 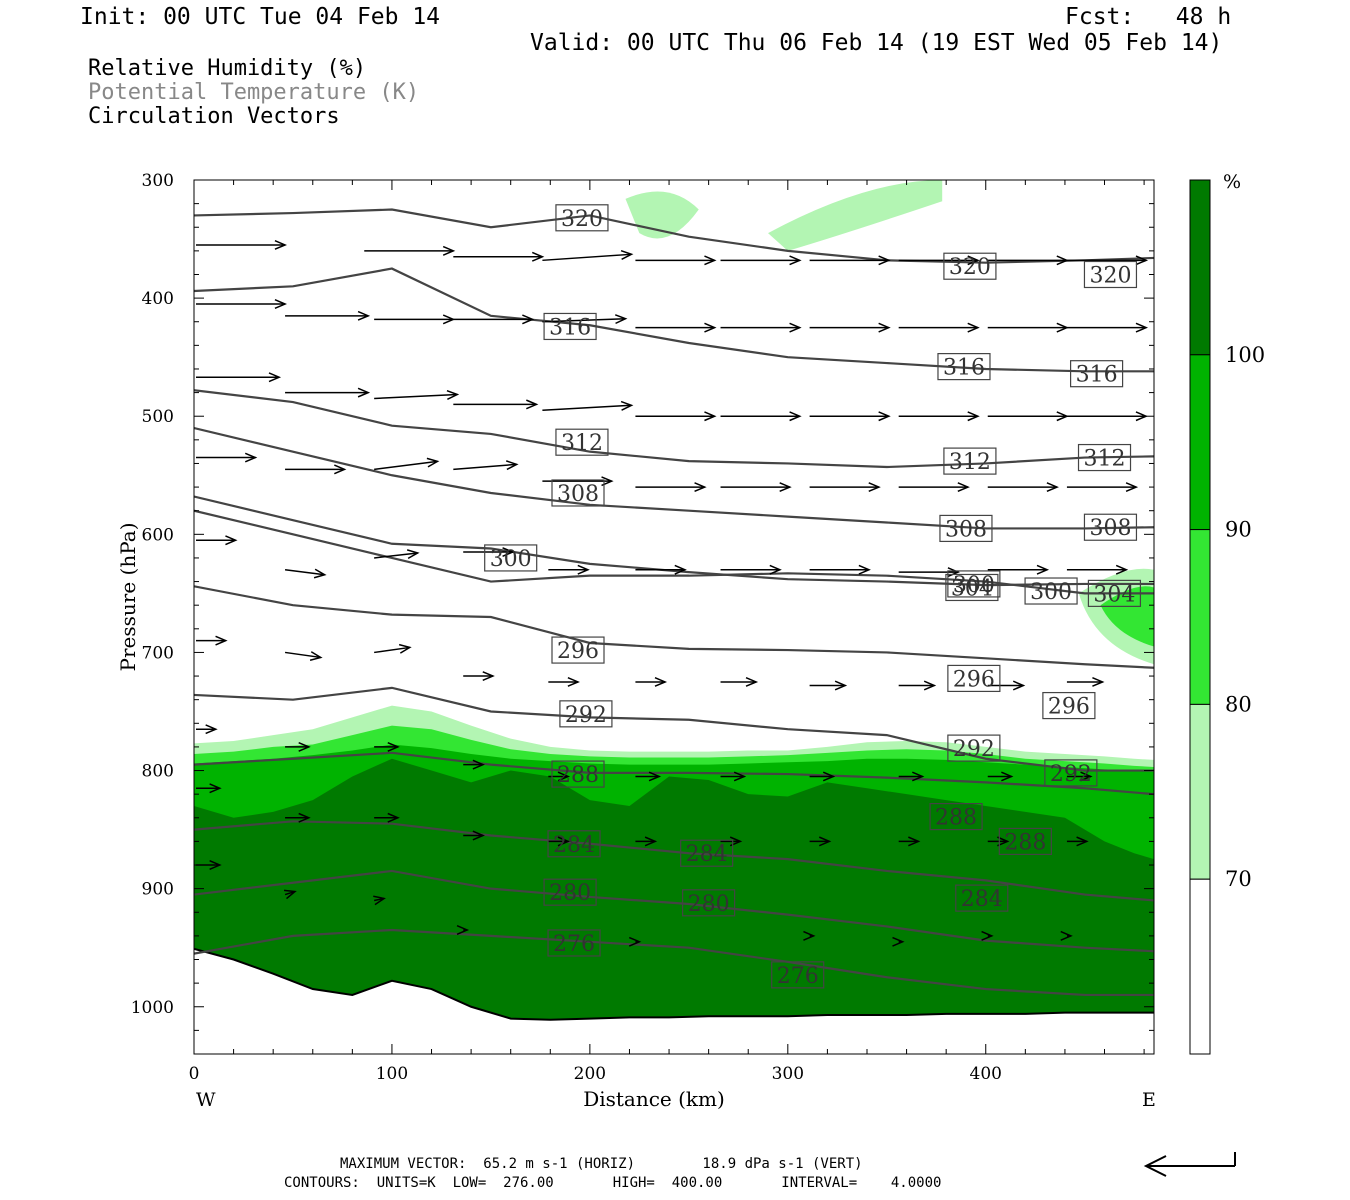 What do you see at coordinates (1071, 774) in the screenshot?
I see `contour-label-292: 292` at bounding box center [1071, 774].